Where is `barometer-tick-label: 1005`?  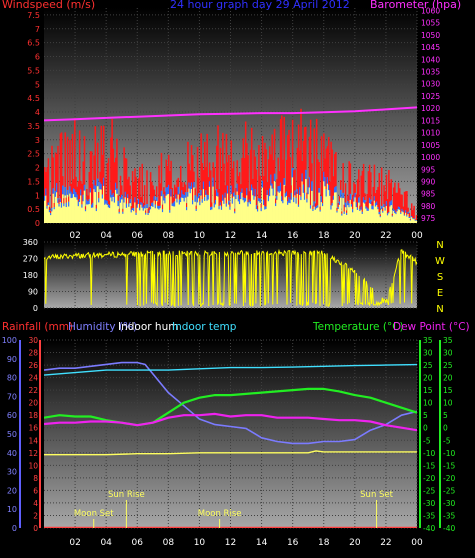
barometer-tick-label: 1005 is located at coordinates (430, 145).